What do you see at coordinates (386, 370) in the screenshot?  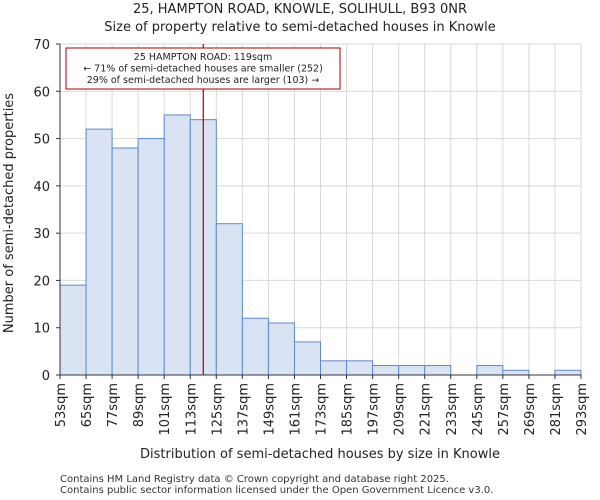 I see `bar-197sqm` at bounding box center [386, 370].